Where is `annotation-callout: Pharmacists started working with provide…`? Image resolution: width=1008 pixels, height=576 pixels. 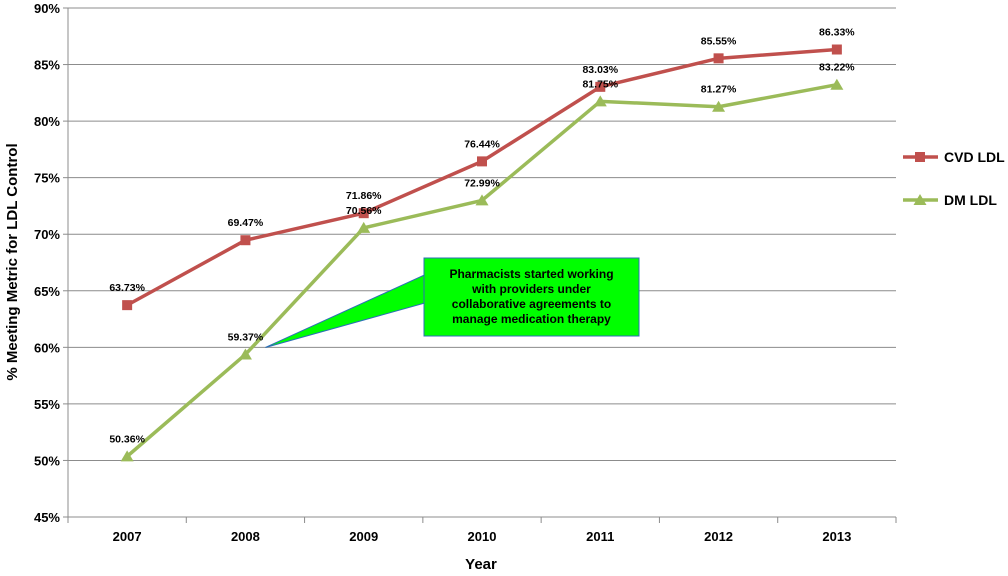 annotation-callout: Pharmacists started working with provide… is located at coordinates (531, 296).